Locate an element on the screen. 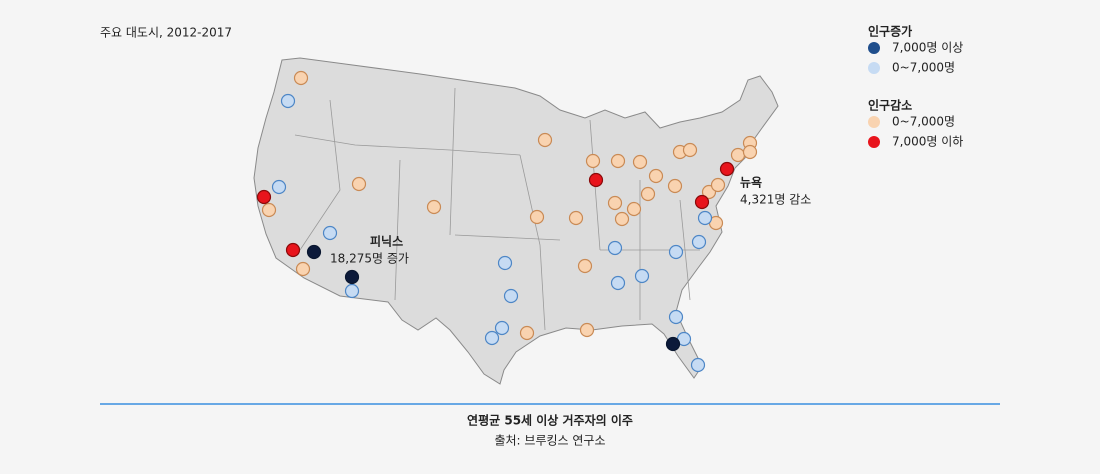 The image size is (1100, 474). footer-title: 연평균 55세 이상 거주자의 이주 is located at coordinates (550, 420).